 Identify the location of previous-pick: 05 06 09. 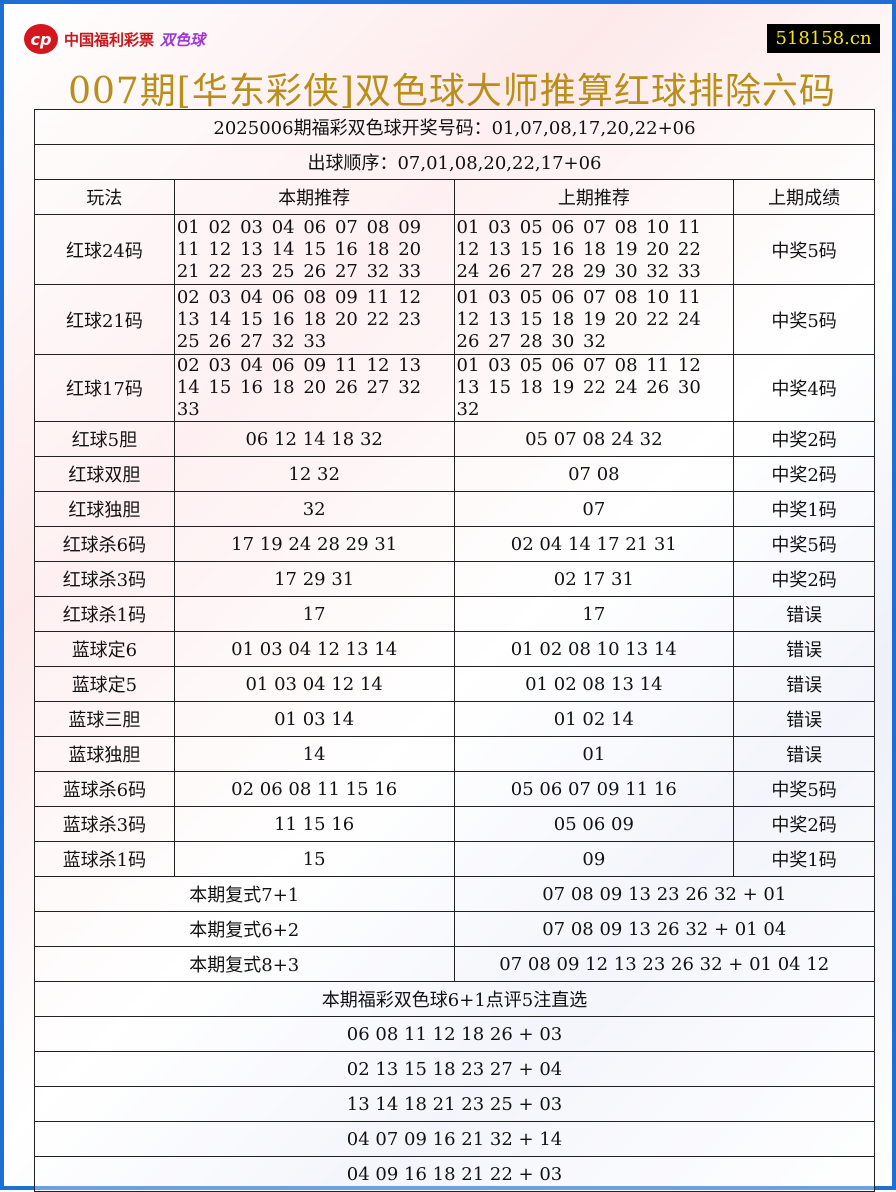
(594, 824).